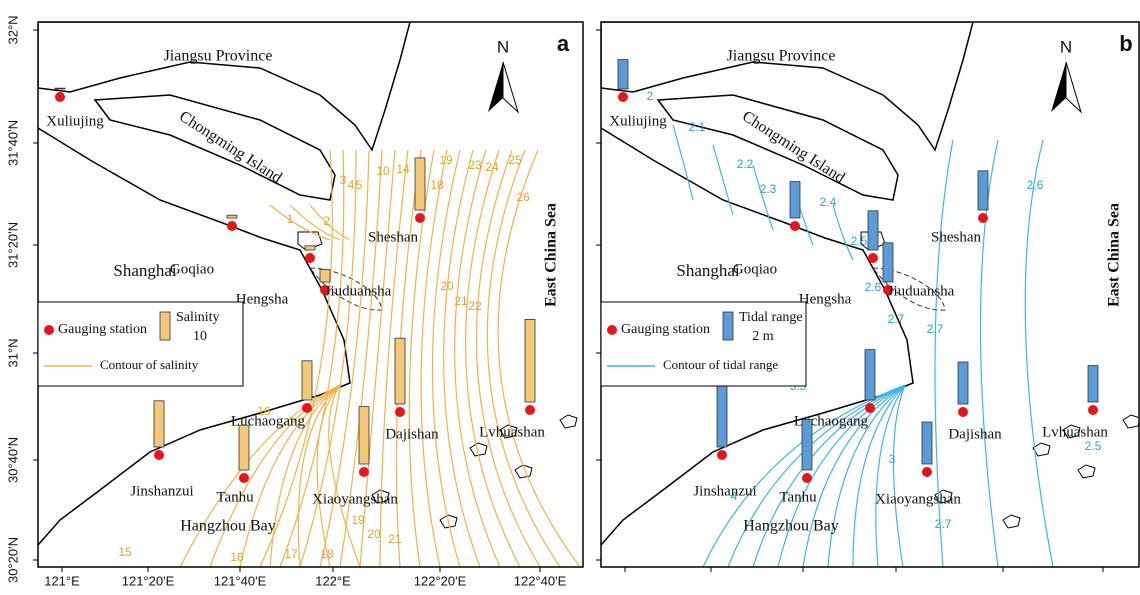 This screenshot has height=595, width=1140. Describe the element at coordinates (745, 164) in the screenshot. I see `contour-label: 2.2` at that location.